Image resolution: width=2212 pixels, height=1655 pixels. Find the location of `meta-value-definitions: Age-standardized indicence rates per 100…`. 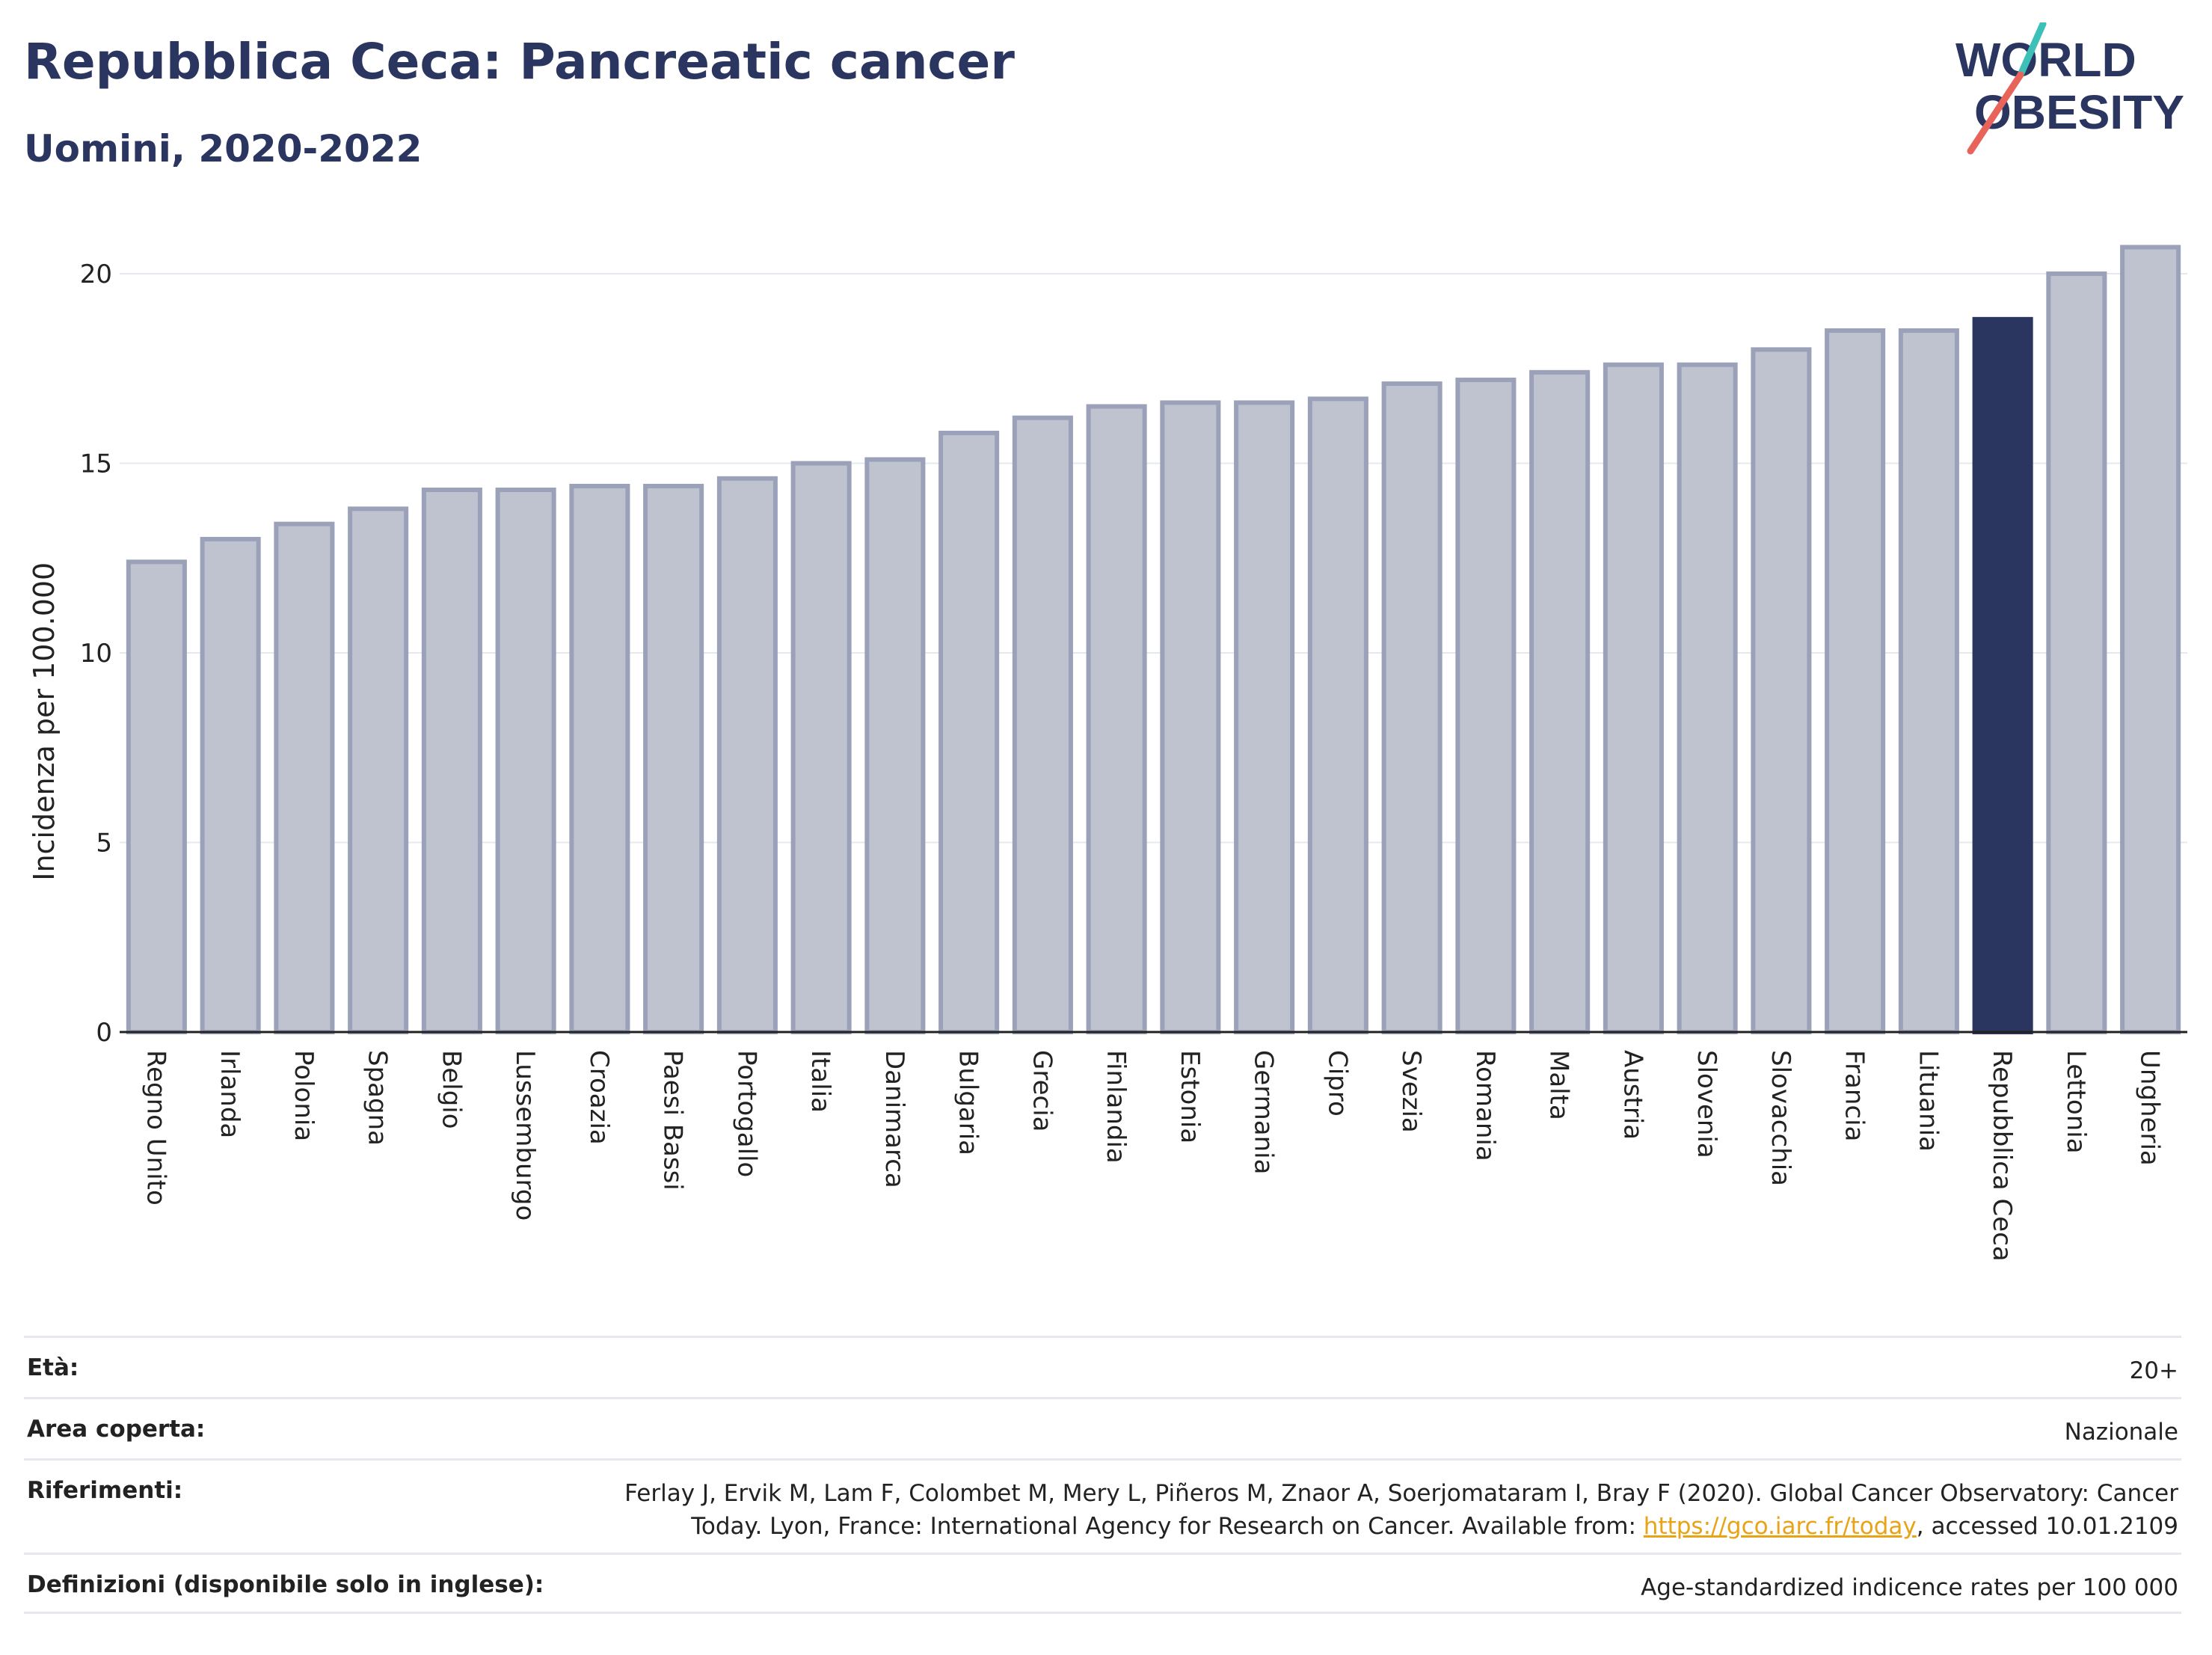

meta-value-definitions: Age-standardized indicence rates per 100… is located at coordinates (1909, 1587).